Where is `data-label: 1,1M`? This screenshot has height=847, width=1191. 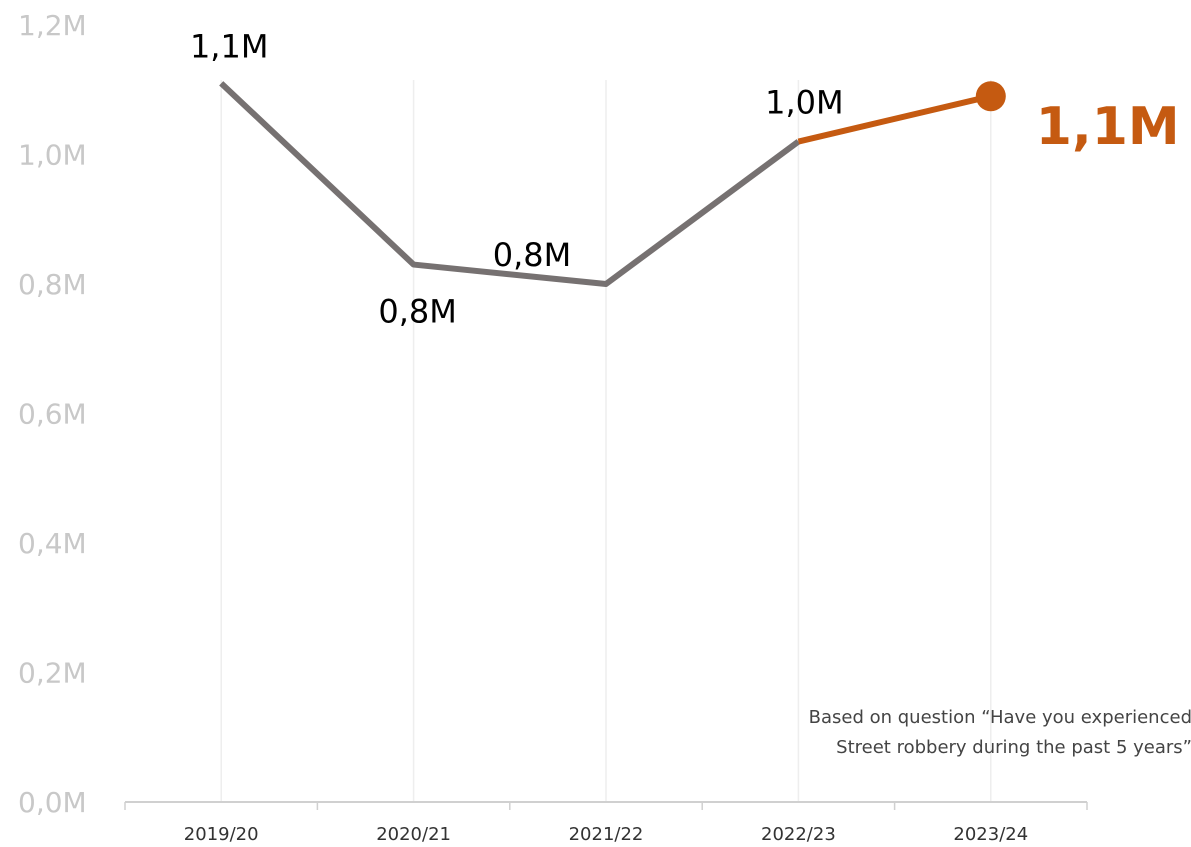 data-label: 1,1M is located at coordinates (229, 46).